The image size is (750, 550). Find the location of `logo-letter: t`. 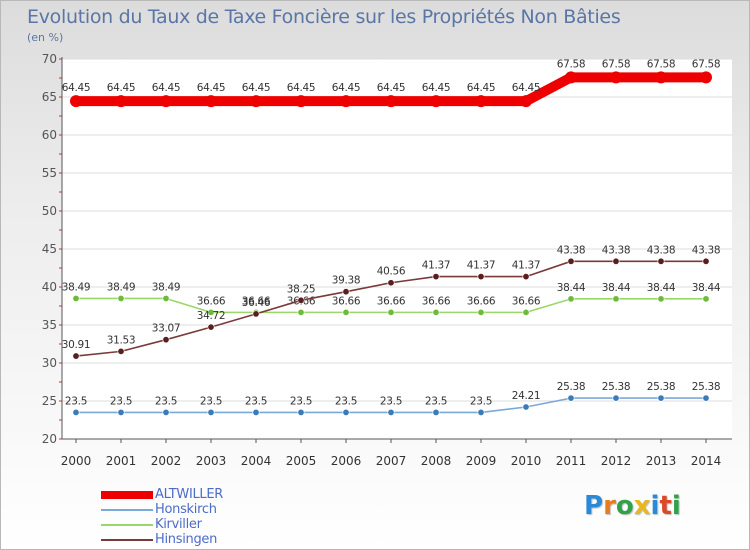

logo-letter: t is located at coordinates (665, 506).